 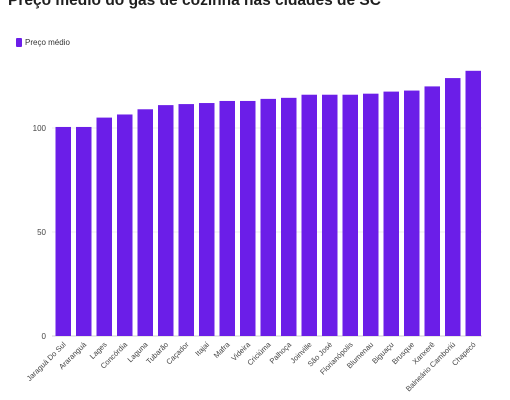 What do you see at coordinates (259, 353) in the screenshot?
I see `x-tick-label: Criciúma` at bounding box center [259, 353].